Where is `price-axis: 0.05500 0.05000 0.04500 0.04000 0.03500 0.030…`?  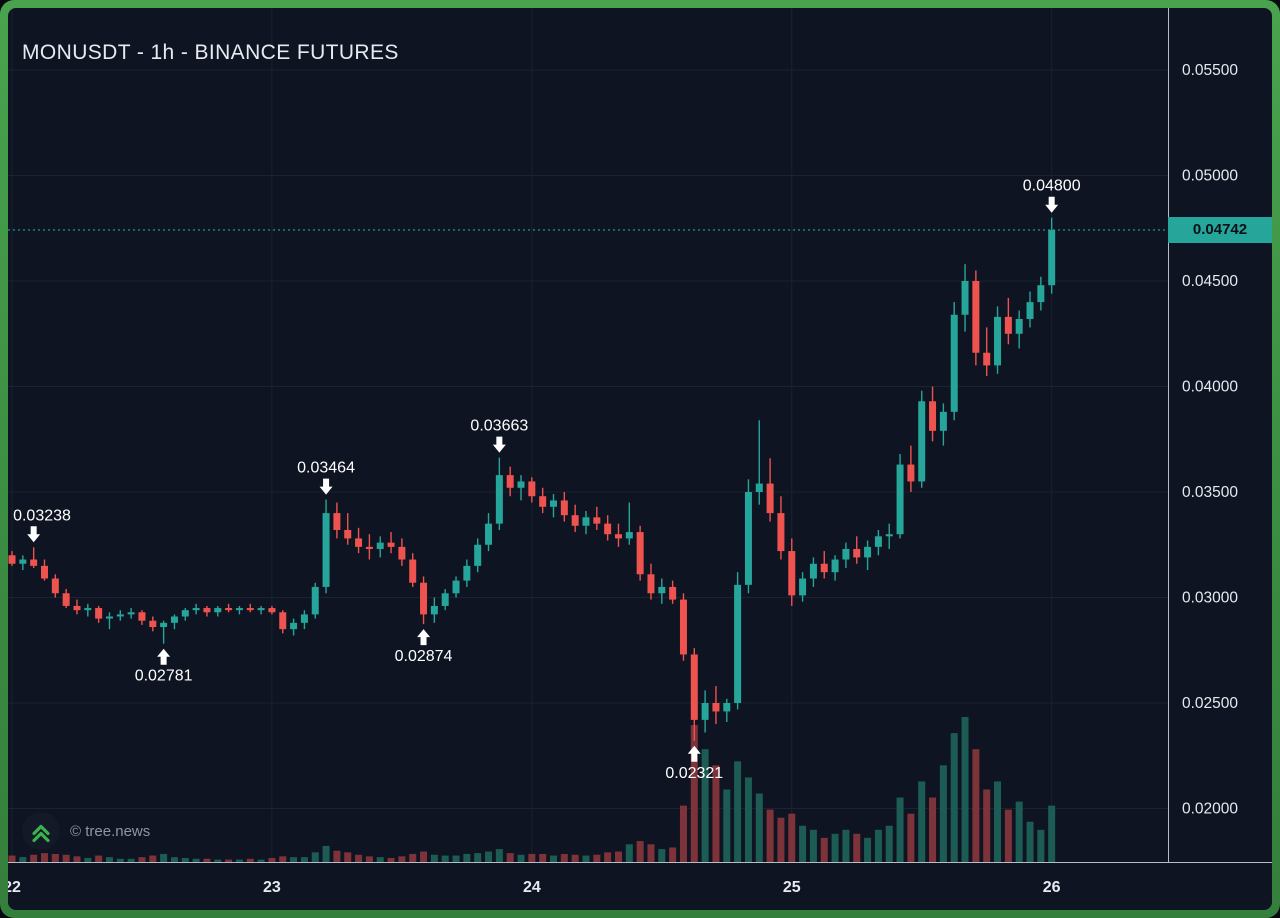
price-axis: 0.05500 0.05000 0.04500 0.04000 0.03500 0.030… is located at coordinates (1210, 440).